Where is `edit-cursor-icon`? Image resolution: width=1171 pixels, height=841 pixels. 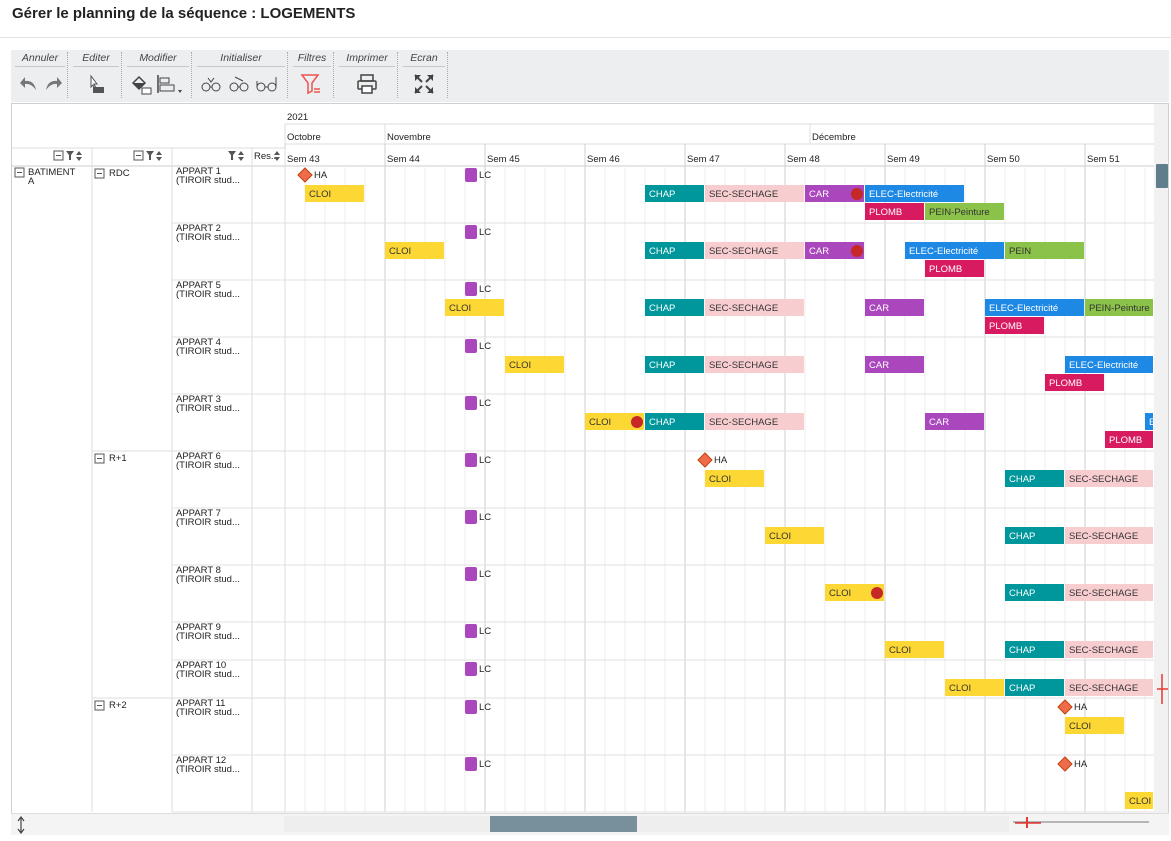
edit-cursor-icon is located at coordinates (95, 84).